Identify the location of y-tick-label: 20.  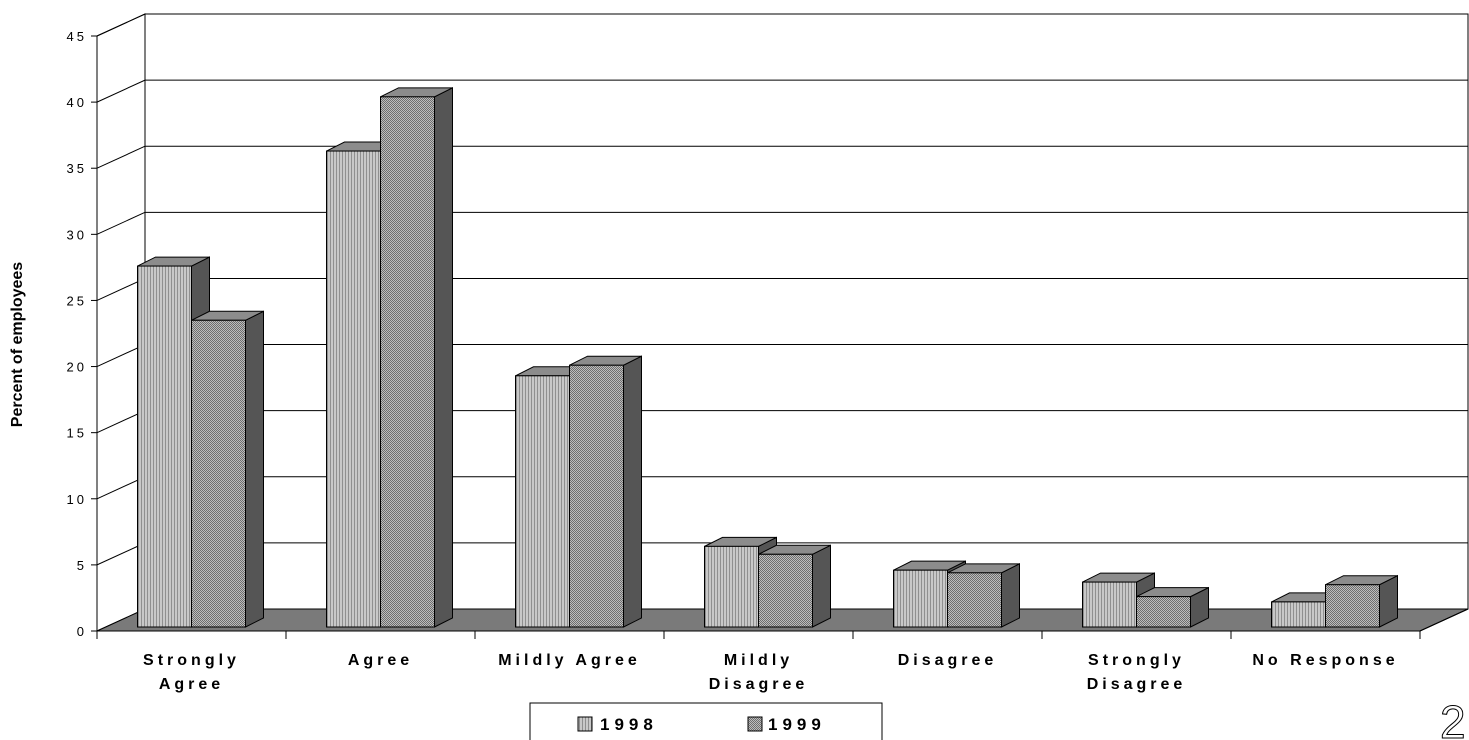
(77, 367).